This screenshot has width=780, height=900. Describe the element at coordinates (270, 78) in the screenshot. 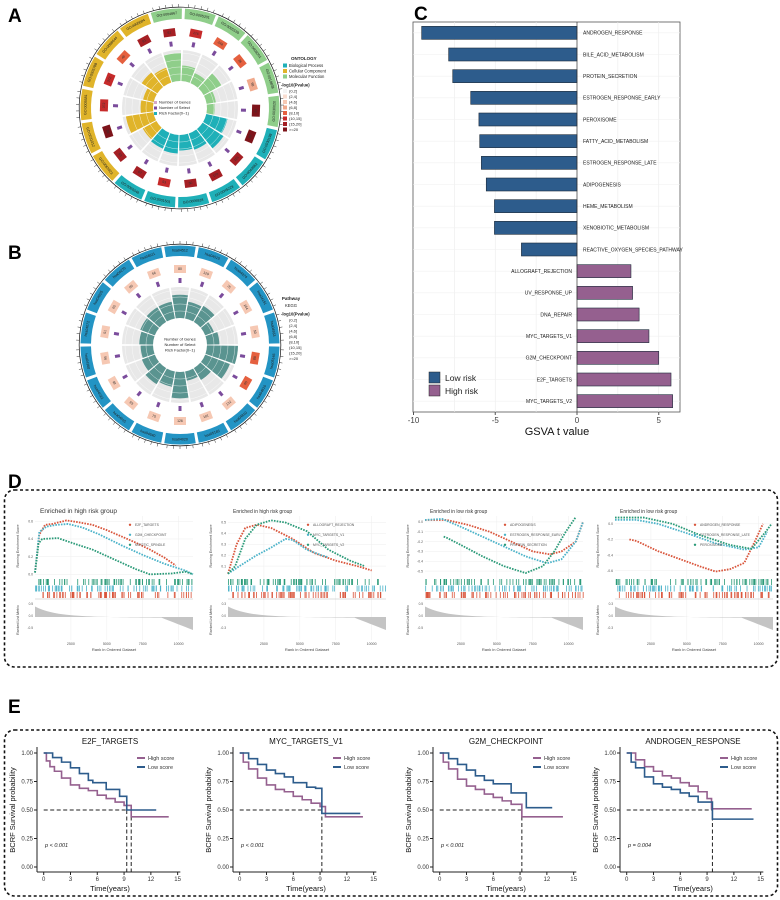

I see `segment-label: GO:0019838` at that location.